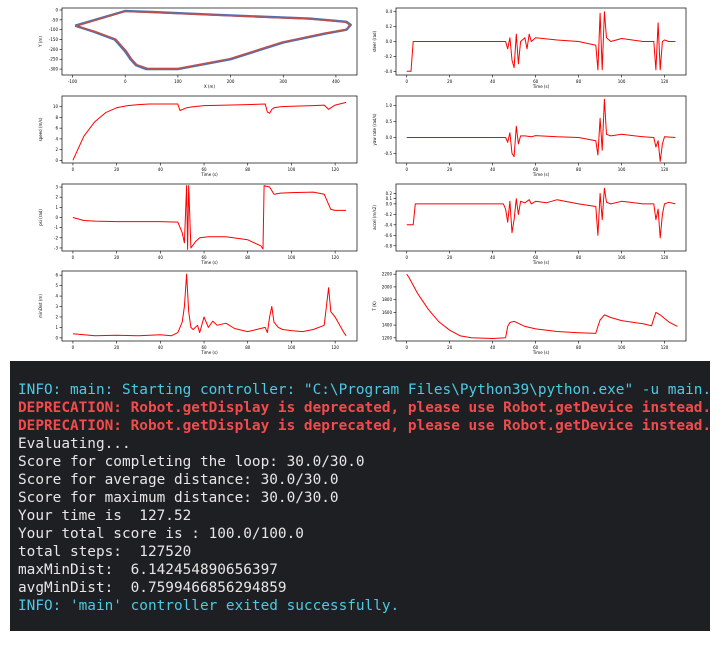 The width and height of the screenshot is (722, 656). I want to click on console-line-output: avgMinDist: 0.7599466856294859, so click(152, 588).